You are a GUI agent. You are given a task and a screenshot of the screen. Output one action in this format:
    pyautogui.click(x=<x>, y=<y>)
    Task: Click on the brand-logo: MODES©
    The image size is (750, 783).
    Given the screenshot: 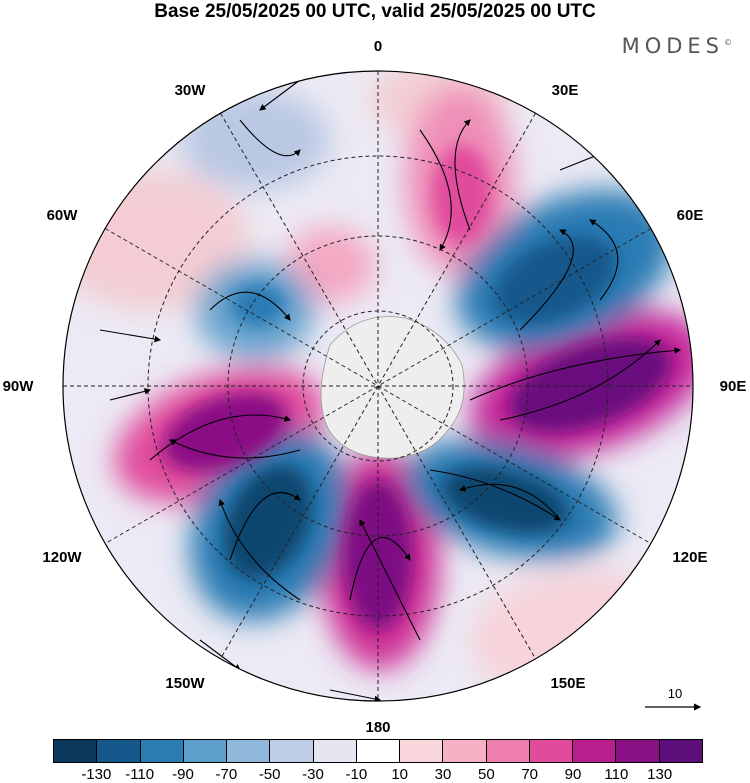 What is the action you would take?
    pyautogui.click(x=677, y=46)
    